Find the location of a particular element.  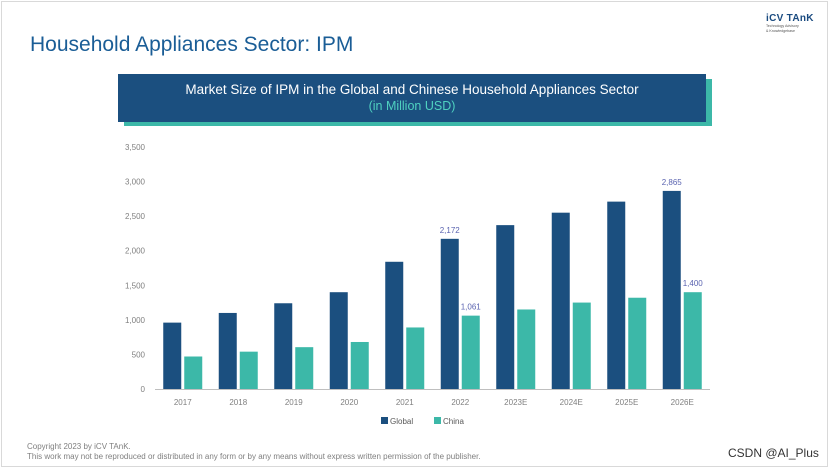

bar-china-2024e is located at coordinates (581, 345).